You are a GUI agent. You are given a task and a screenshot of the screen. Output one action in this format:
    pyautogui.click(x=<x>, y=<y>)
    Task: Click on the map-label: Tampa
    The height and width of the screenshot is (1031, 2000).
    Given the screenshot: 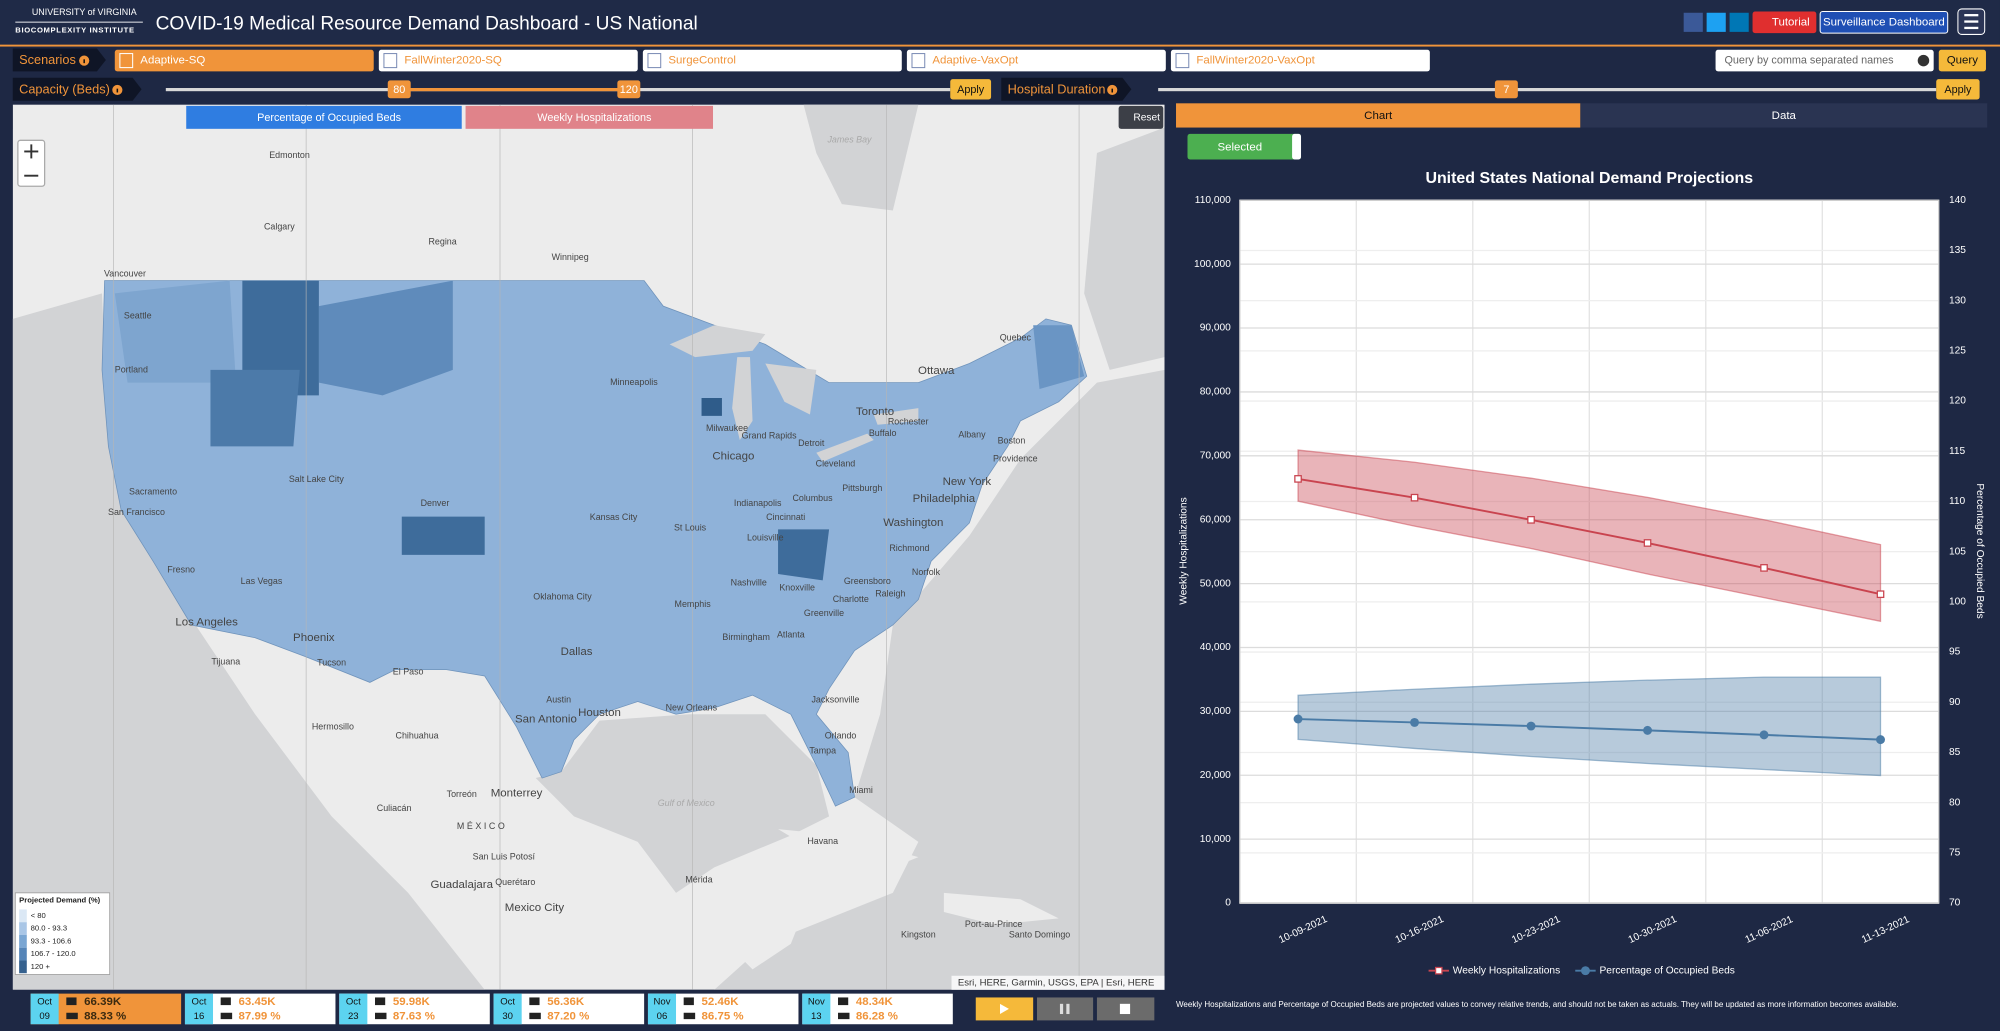 What is the action you would take?
    pyautogui.click(x=822, y=751)
    